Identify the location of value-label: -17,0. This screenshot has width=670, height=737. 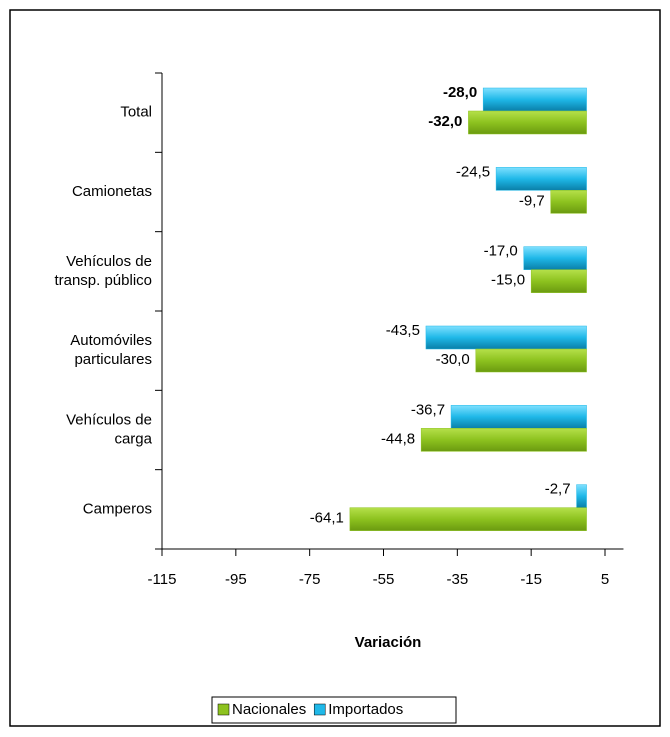
(501, 251).